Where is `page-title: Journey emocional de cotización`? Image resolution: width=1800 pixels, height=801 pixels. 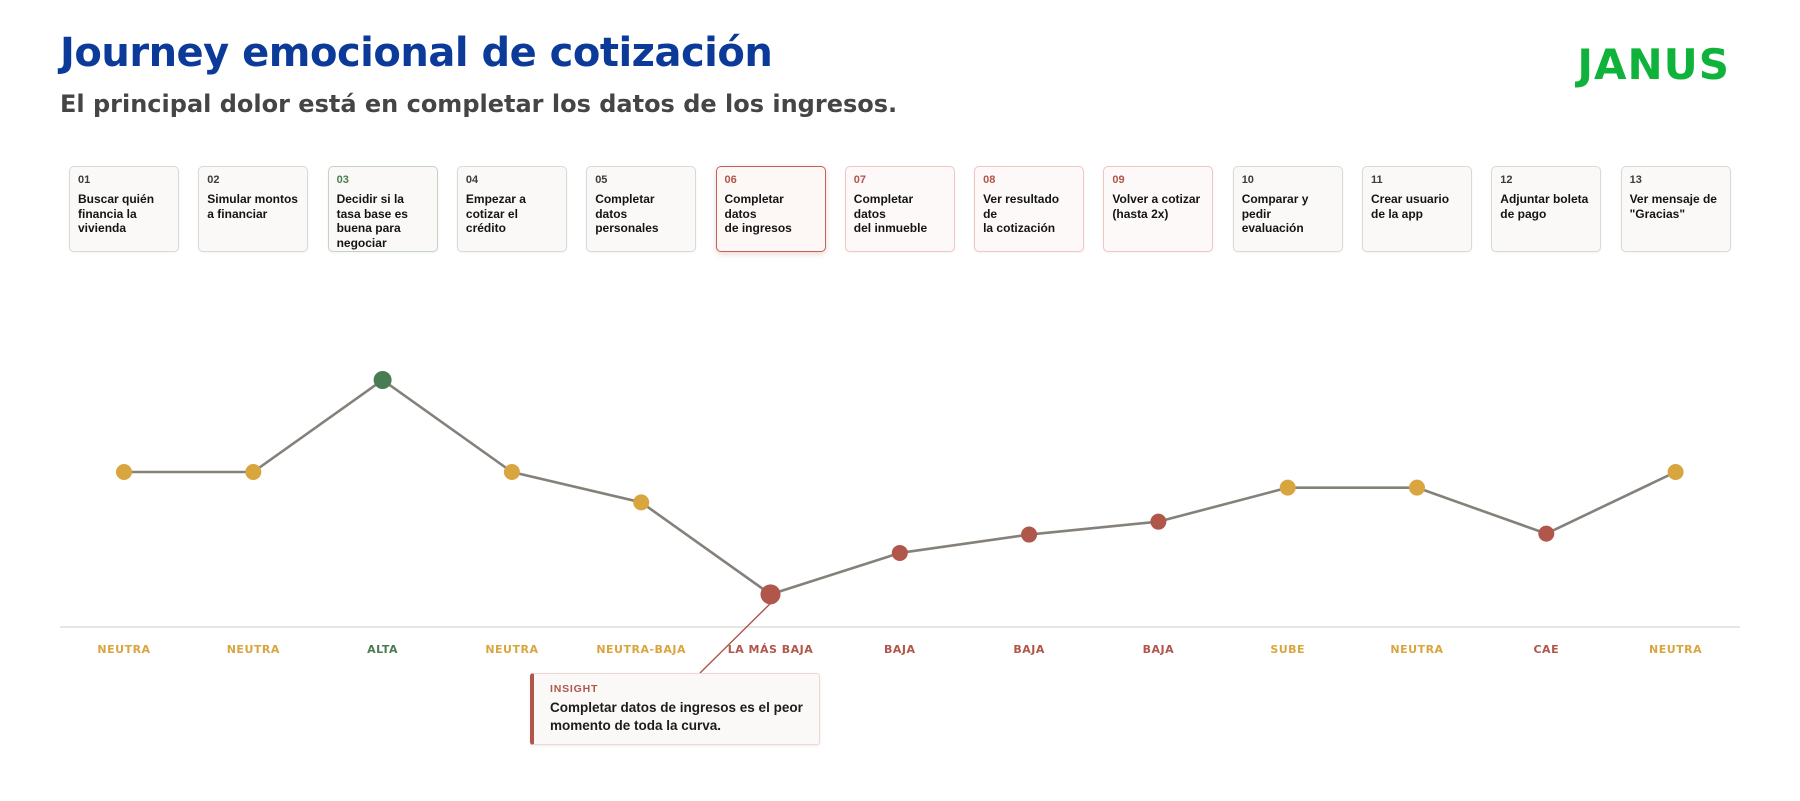 page-title: Journey emocional de cotización is located at coordinates (416, 53).